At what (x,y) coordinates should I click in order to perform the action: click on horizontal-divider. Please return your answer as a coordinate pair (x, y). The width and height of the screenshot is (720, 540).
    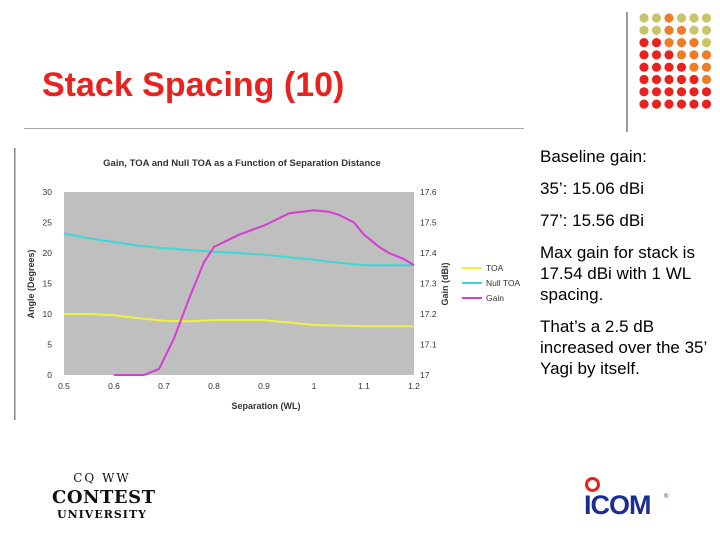
    Looking at the image, I should click on (274, 128).